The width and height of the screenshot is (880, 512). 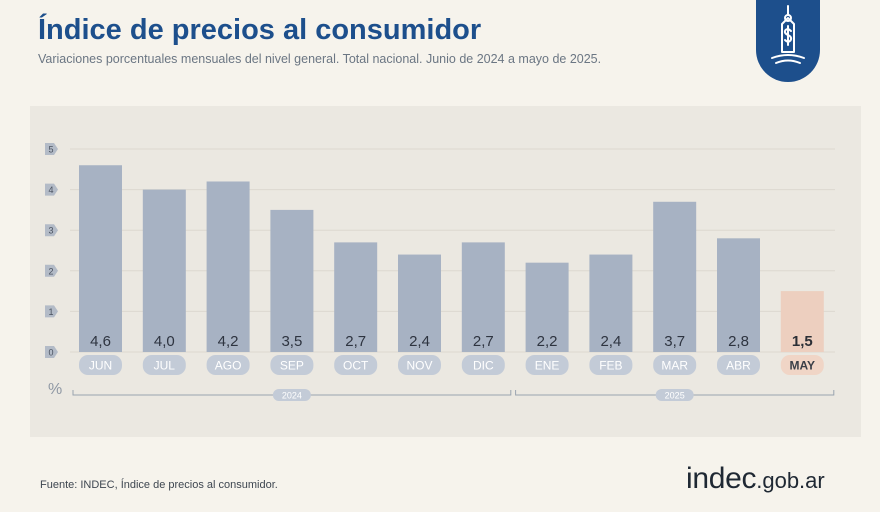 I want to click on x-tick-label: MAR, so click(x=674, y=366).